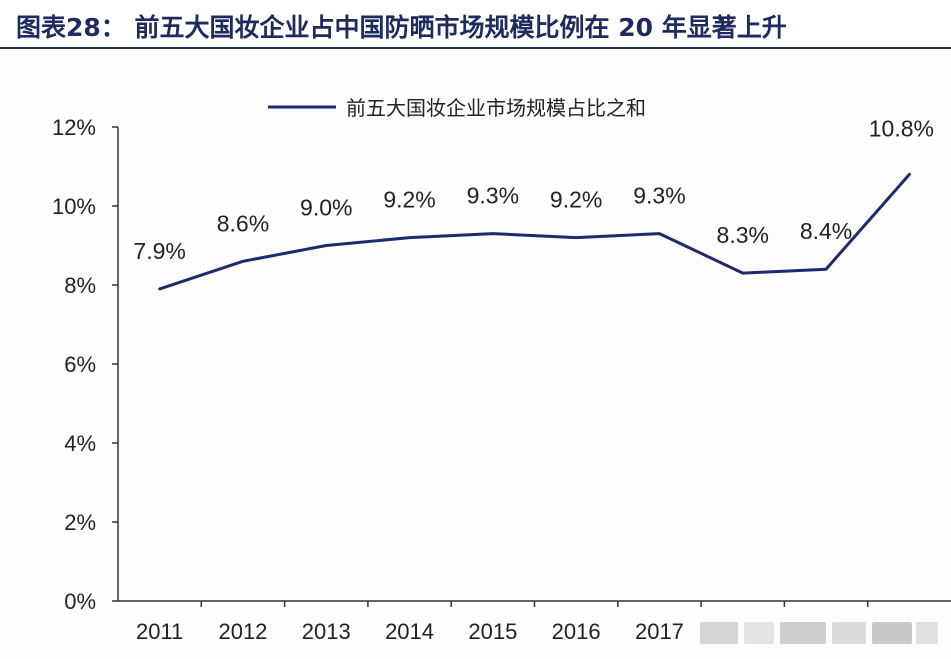 The width and height of the screenshot is (951, 659). Describe the element at coordinates (743, 235) in the screenshot. I see `data-label: 8.3%` at that location.